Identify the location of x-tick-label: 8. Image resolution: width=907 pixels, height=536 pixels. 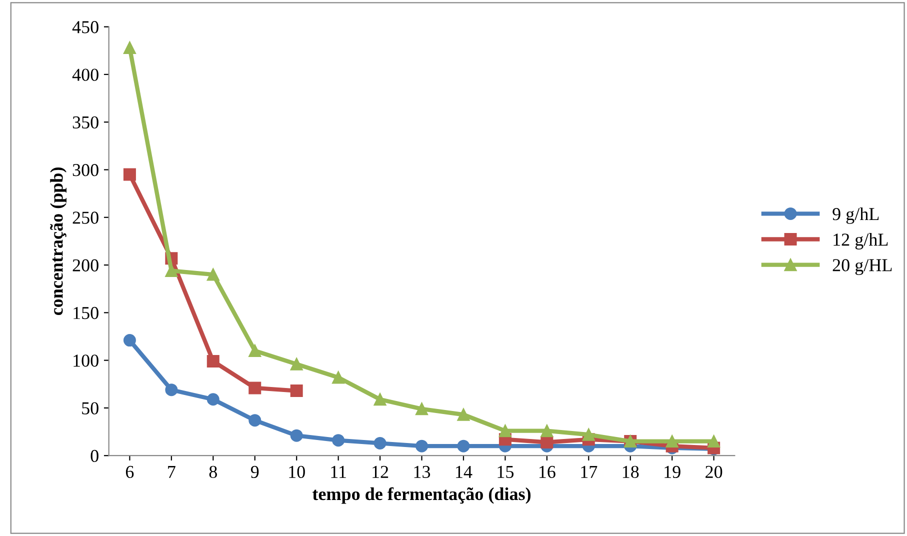
(213, 472).